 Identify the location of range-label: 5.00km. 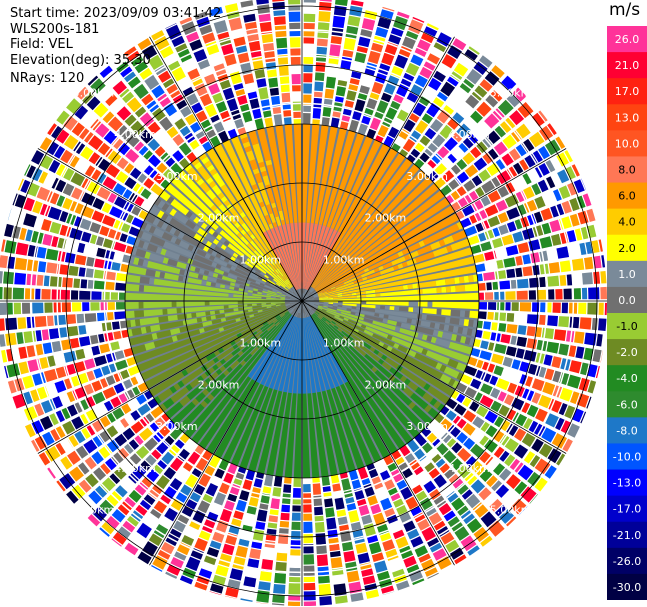
(94, 510).